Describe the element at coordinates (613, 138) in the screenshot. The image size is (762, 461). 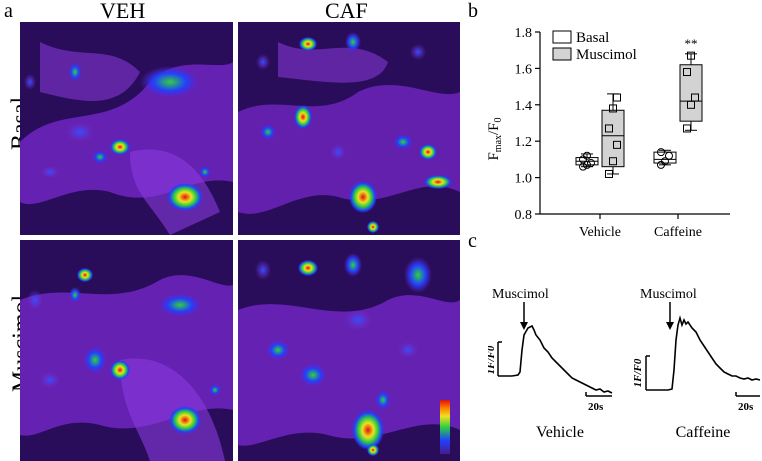
I see `box-muscimol-vehicle` at that location.